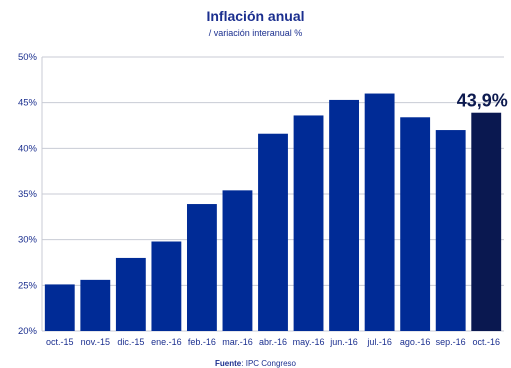 This screenshot has width=511, height=368. Describe the element at coordinates (255, 33) in the screenshot. I see `chart-subtitle: / variación interanual %` at that location.